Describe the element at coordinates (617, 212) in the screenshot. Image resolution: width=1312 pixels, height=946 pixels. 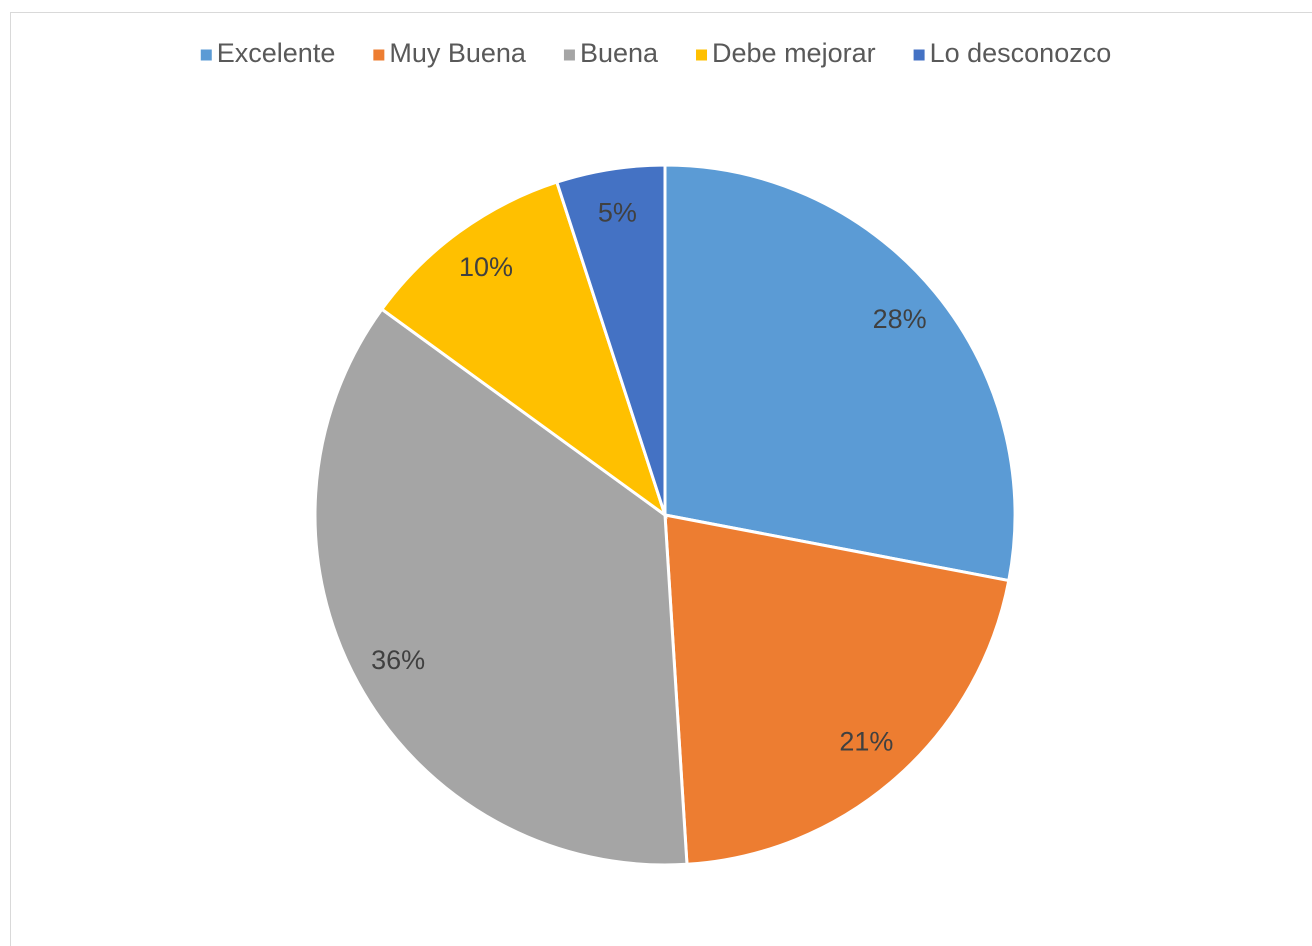
I see `slice-label: 5%` at that location.